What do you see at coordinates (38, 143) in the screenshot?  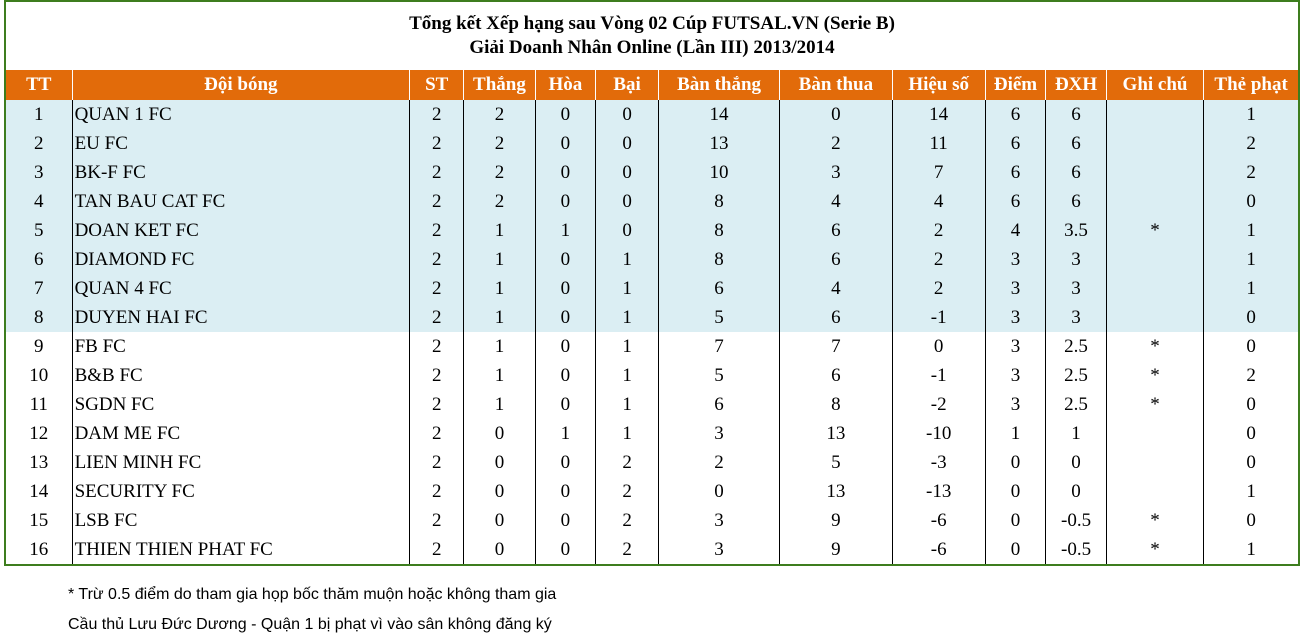 I see `cell-tt: 2` at bounding box center [38, 143].